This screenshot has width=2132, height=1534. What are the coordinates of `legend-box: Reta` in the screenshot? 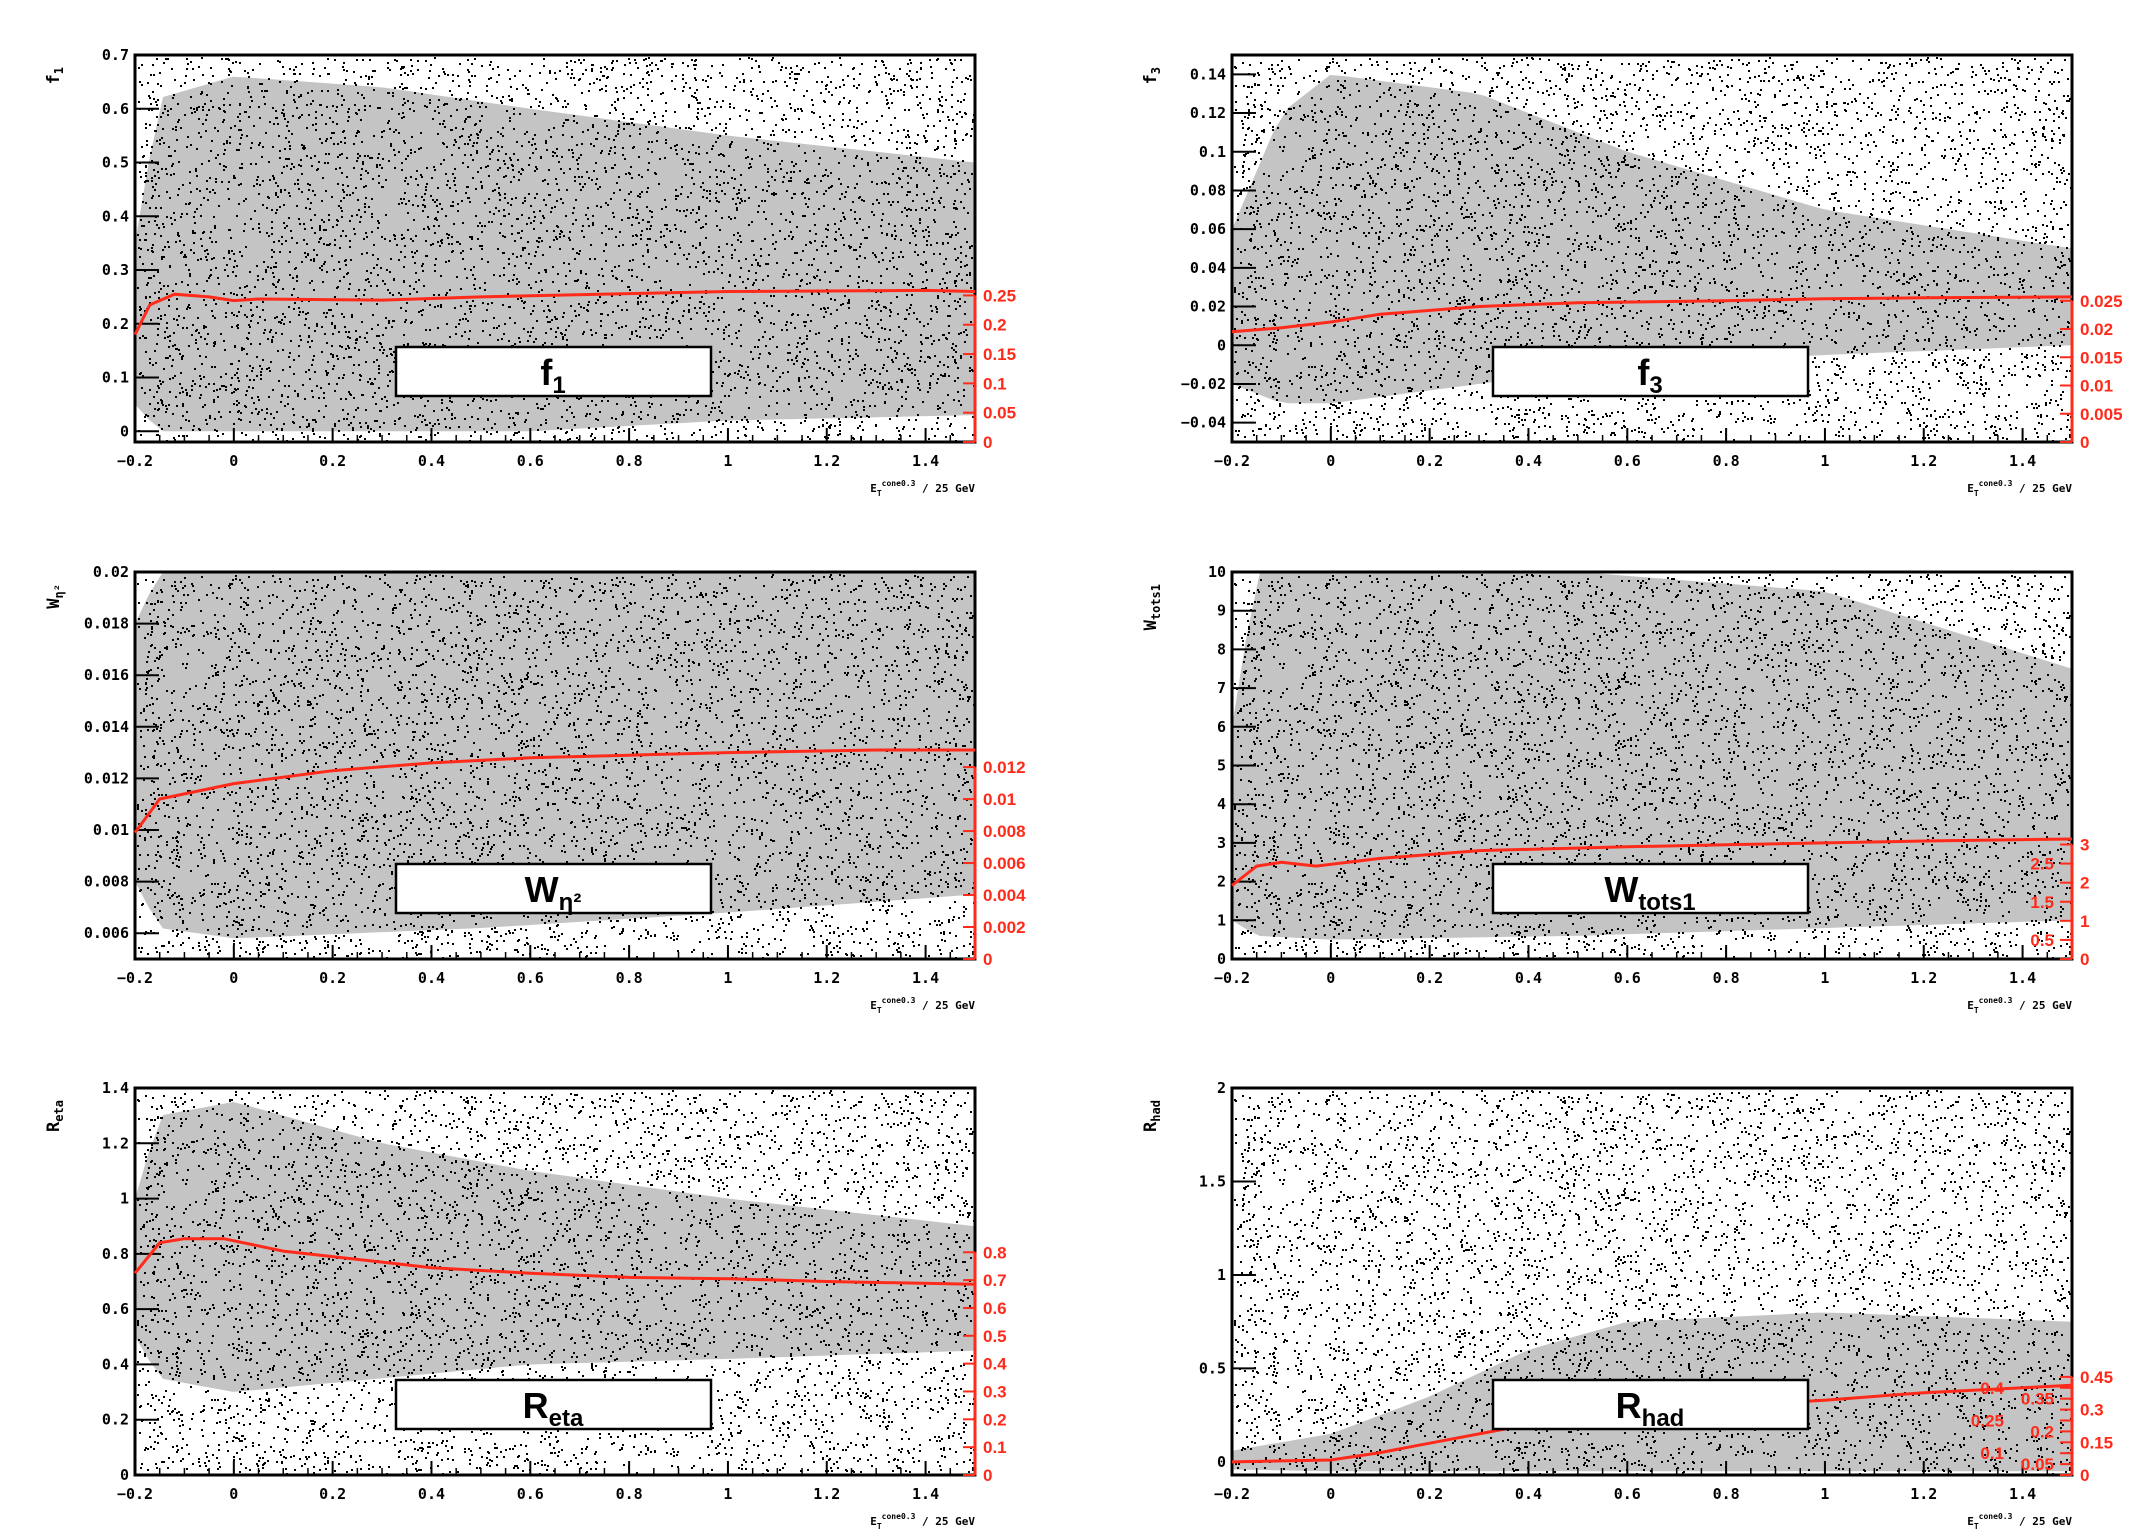 It's located at (553, 1405).